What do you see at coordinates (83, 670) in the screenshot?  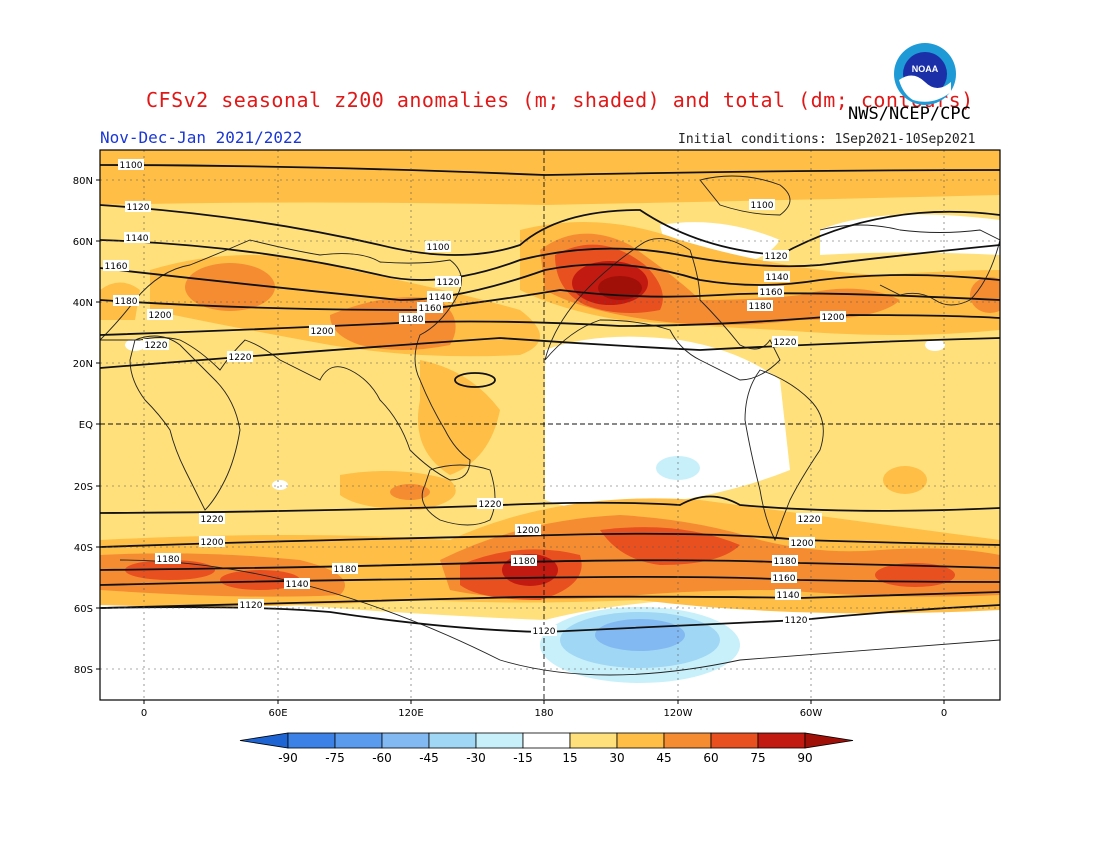 I see `lat-label: 80S` at bounding box center [83, 670].